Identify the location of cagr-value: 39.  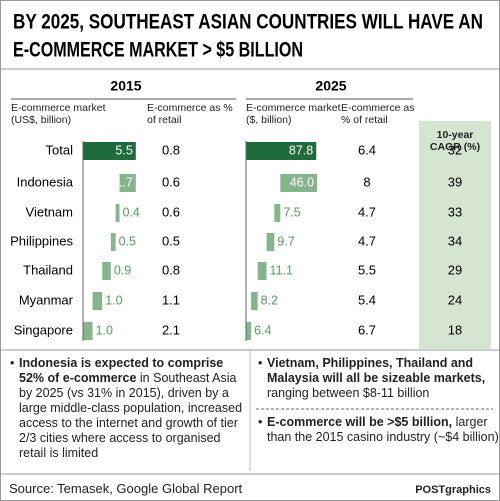
(455, 181).